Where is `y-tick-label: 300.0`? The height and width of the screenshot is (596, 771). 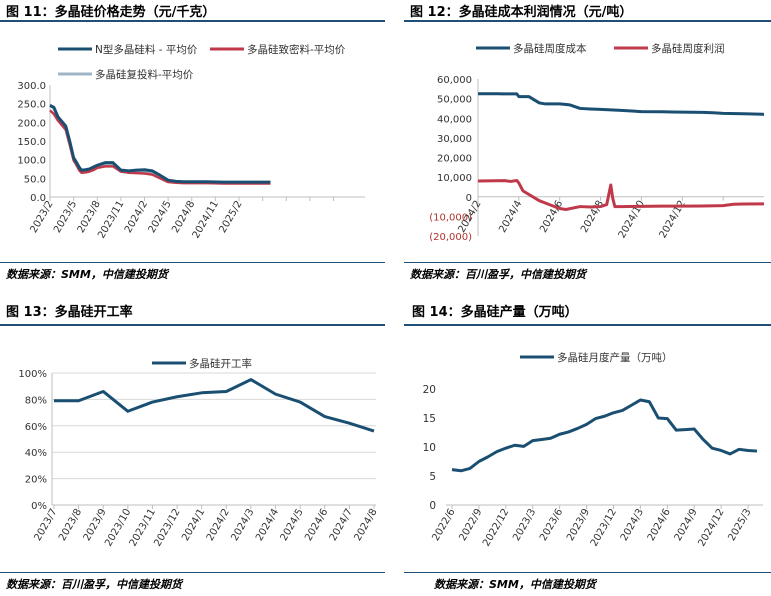 y-tick-label: 300.0 is located at coordinates (31, 86).